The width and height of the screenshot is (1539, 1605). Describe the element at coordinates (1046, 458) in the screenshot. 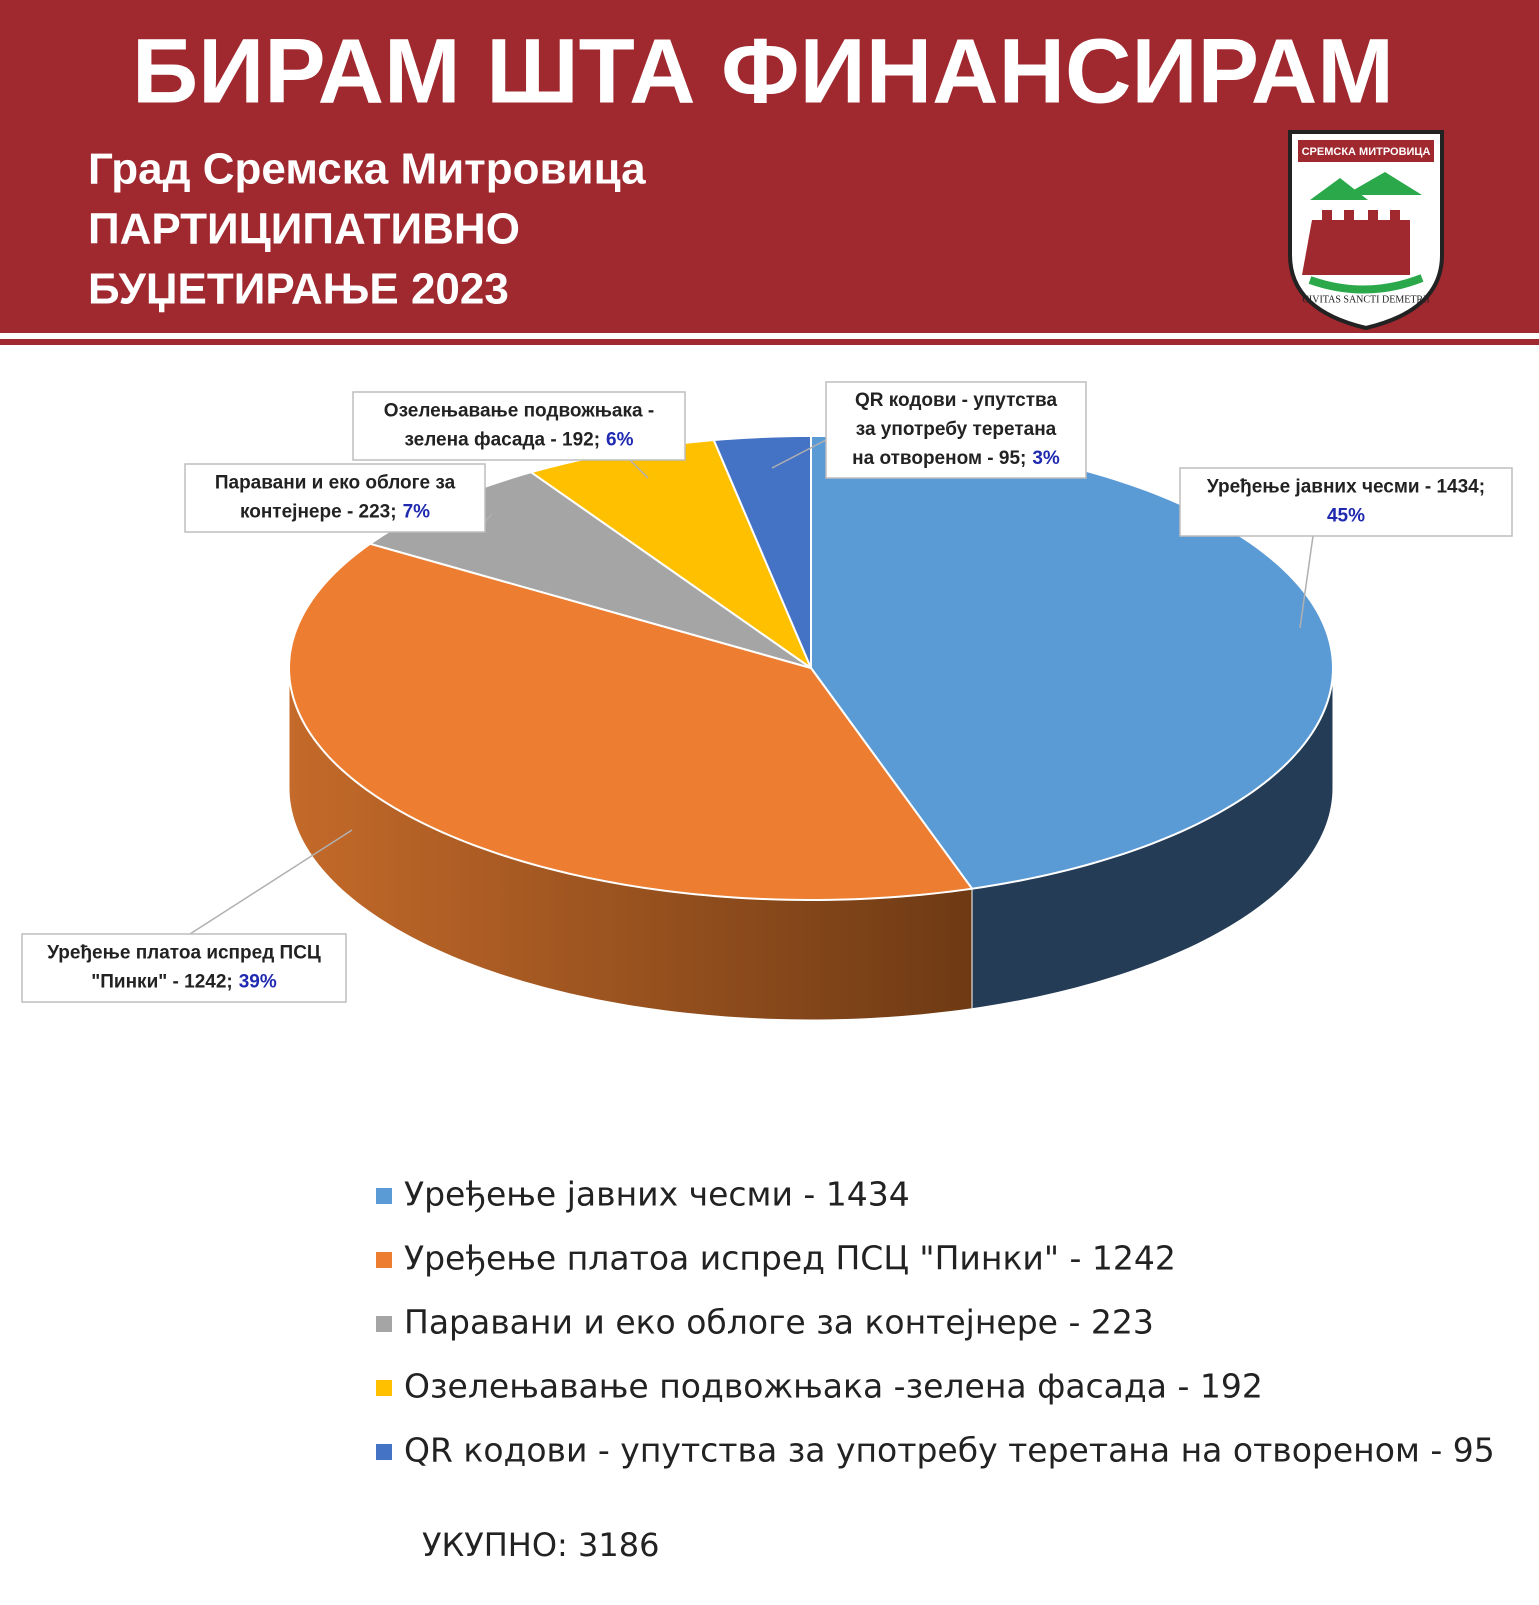

I see `percent-label: 3%` at that location.